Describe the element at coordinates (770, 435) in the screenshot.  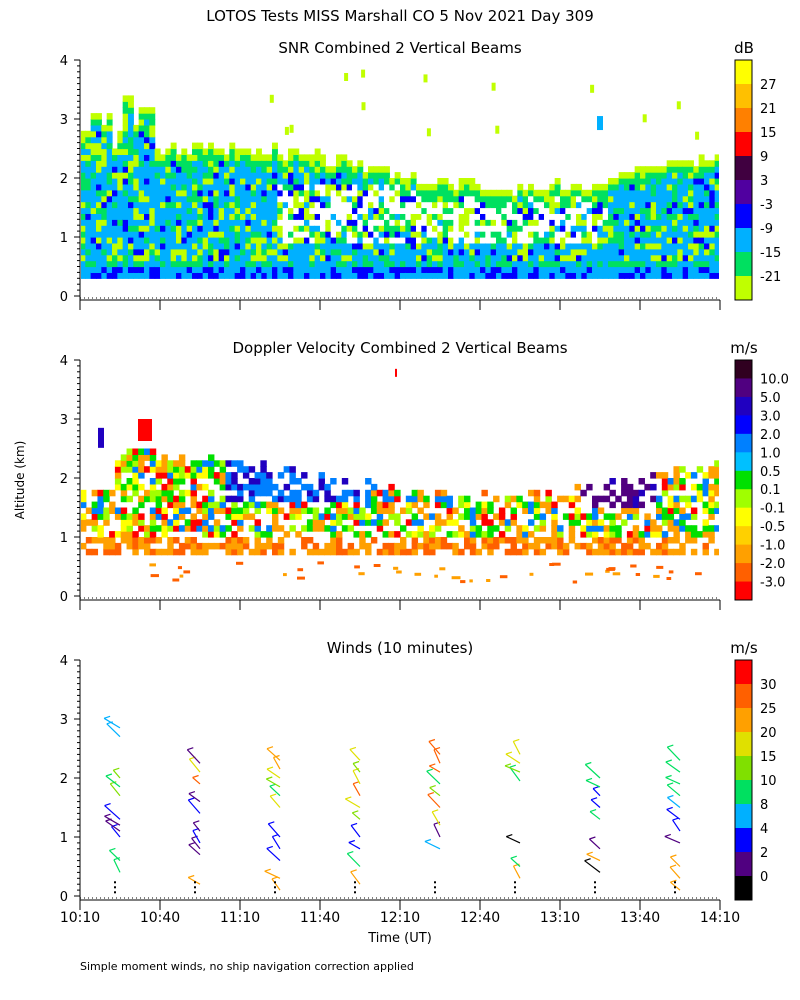
I see `colorbar-label: 2.0` at that location.